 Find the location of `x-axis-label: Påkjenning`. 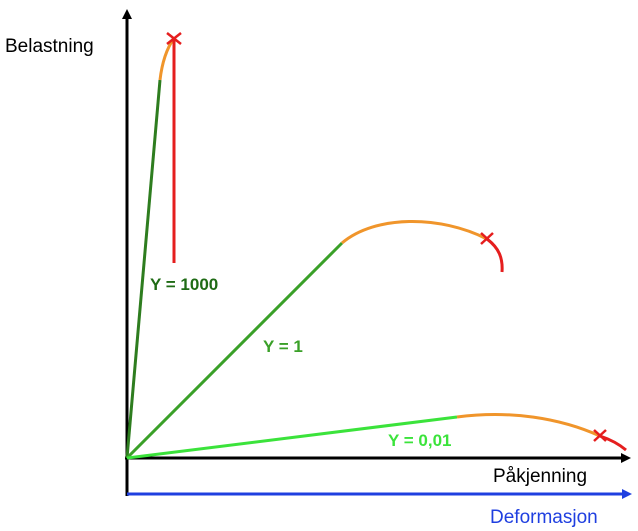

x-axis-label: Påkjenning is located at coordinates (540, 476).